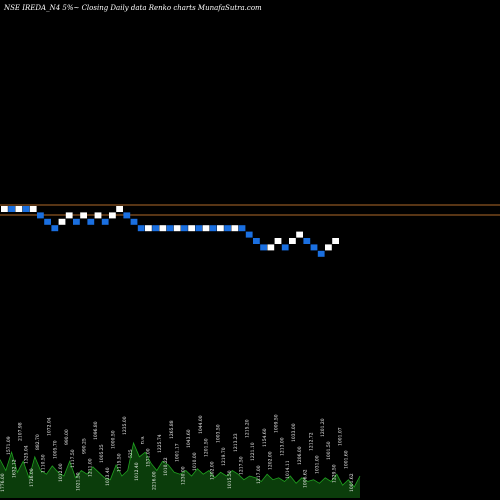  Describe the element at coordinates (230, 479) in the screenshot. I see `volume-label: 1015.50` at that location.